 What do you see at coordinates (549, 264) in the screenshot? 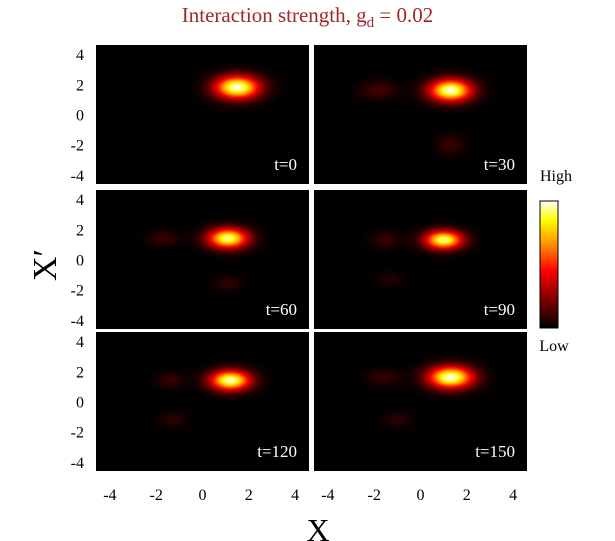
I see `colorbar` at bounding box center [549, 264].